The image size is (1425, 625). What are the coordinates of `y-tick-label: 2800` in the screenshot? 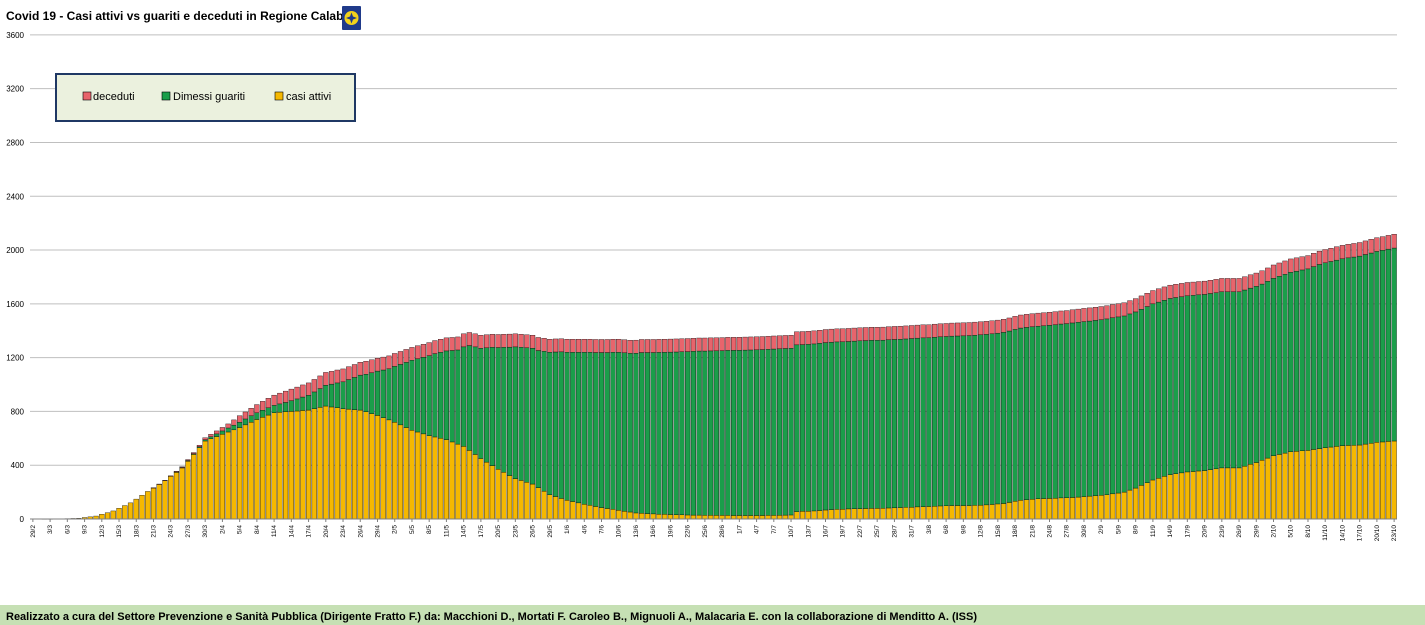 It's located at (15, 142).